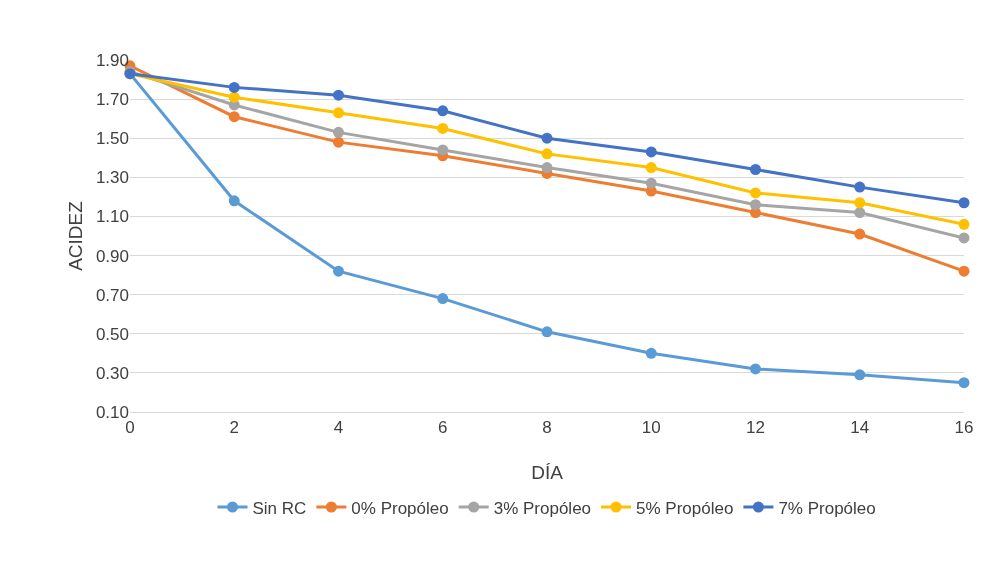  What do you see at coordinates (112, 295) in the screenshot?
I see `y-tick-label: 0.70` at bounding box center [112, 295].